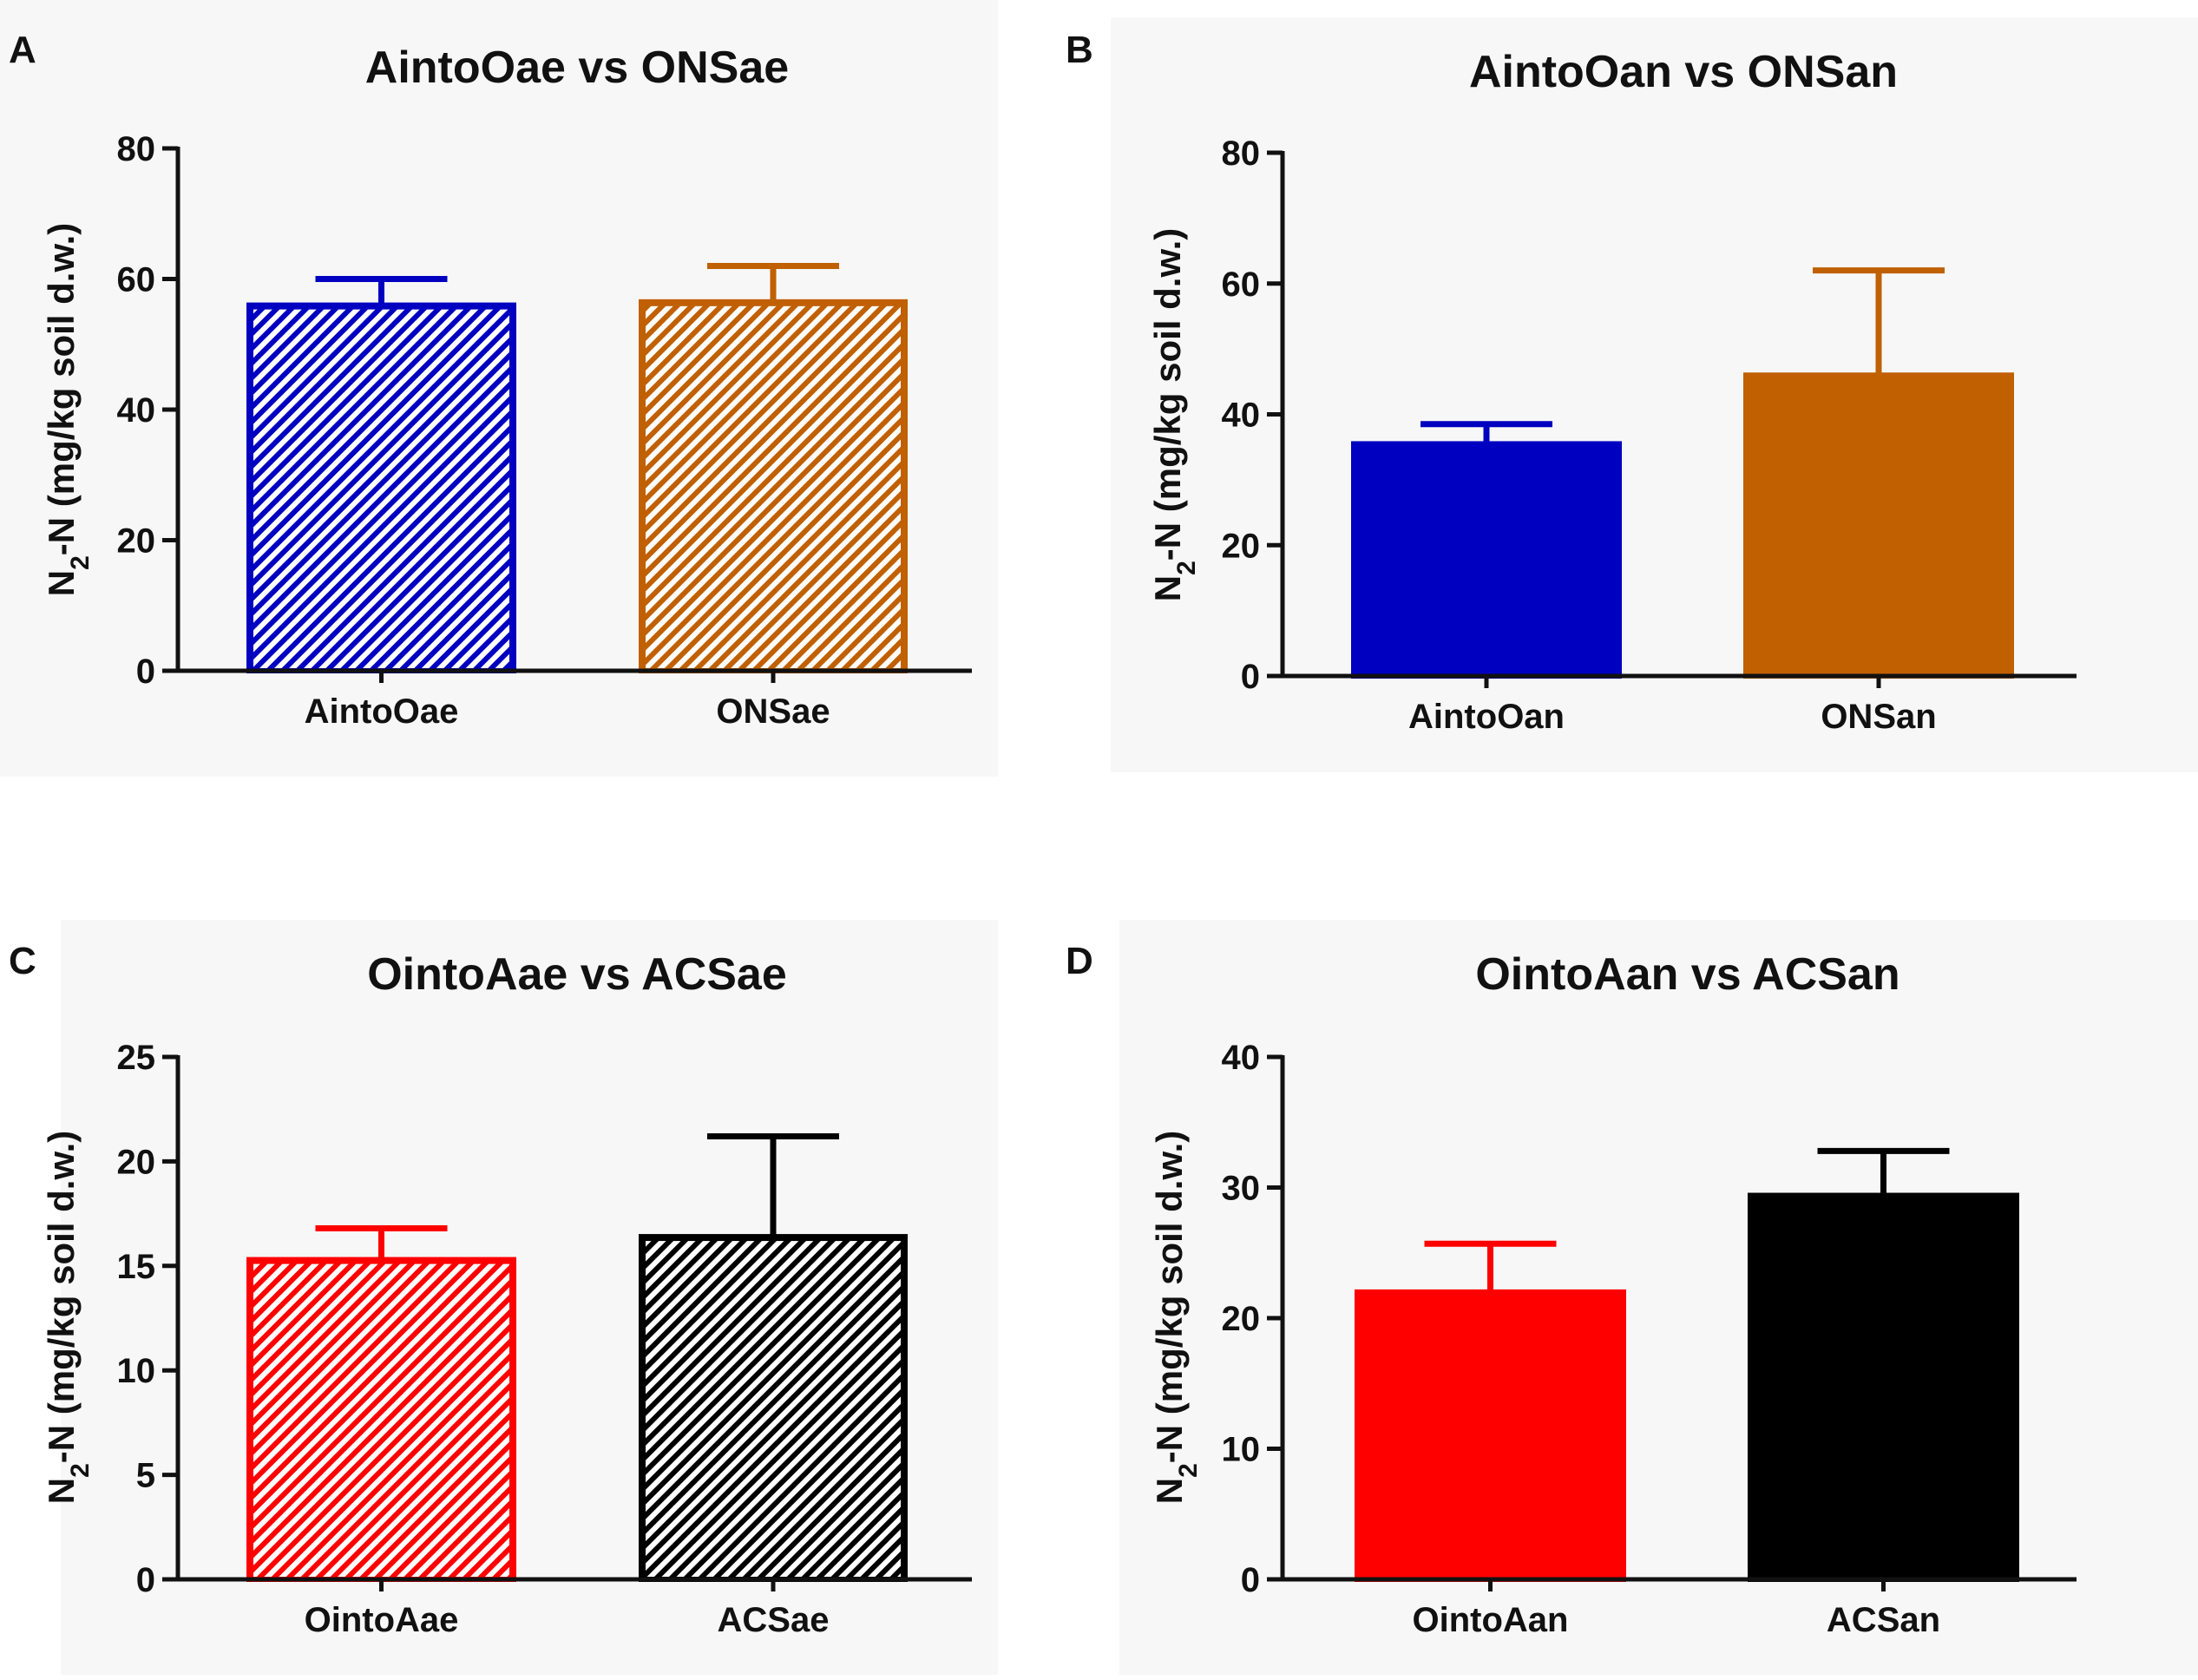 Image resolution: width=2198 pixels, height=1680 pixels. I want to click on chart-title: OintoAae vs ACSae, so click(577, 974).